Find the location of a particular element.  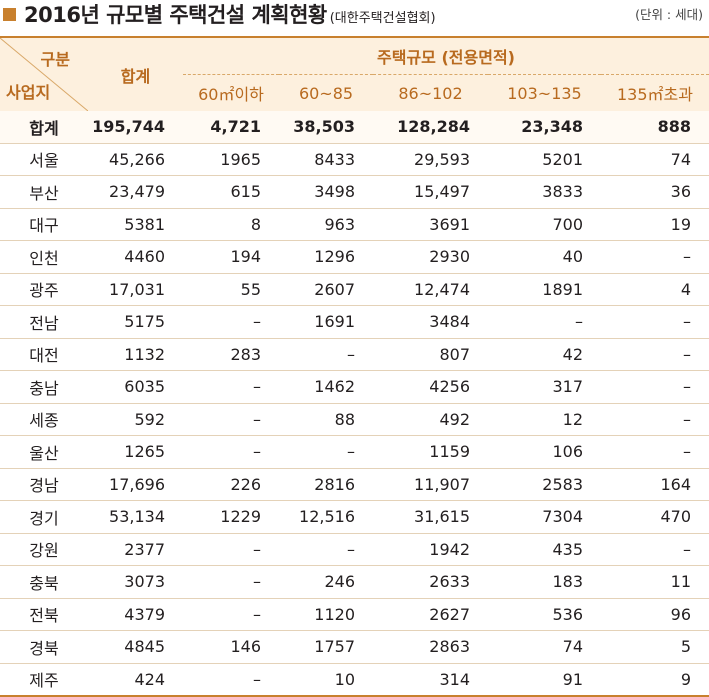

size-value-cell: 8 is located at coordinates (231, 224).